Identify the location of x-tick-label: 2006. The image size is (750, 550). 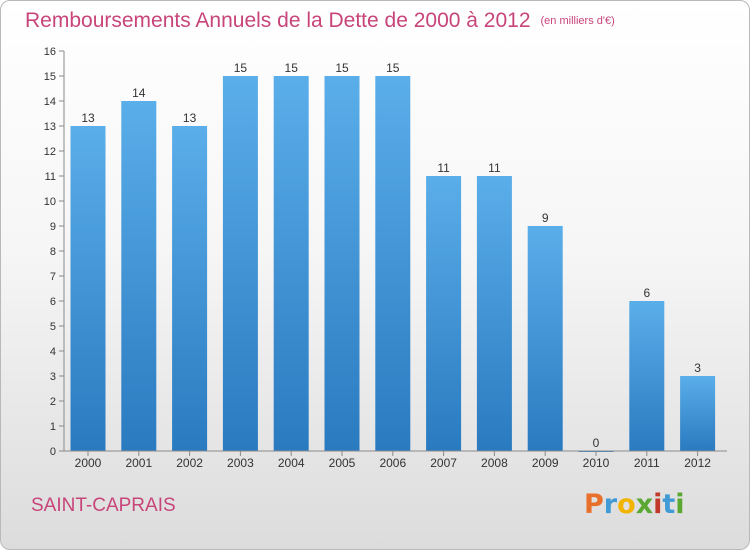
(392, 463).